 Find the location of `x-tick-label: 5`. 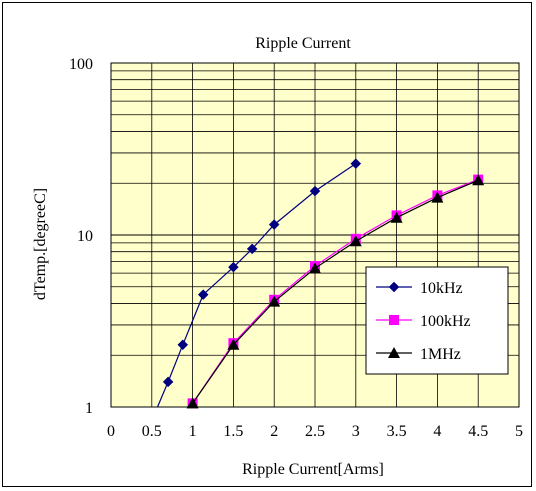

x-tick-label: 5 is located at coordinates (519, 431).